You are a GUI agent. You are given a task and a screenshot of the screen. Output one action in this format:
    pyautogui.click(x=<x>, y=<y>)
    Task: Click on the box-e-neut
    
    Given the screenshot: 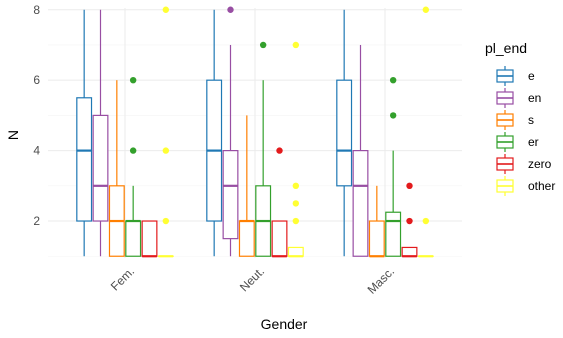 What is the action you would take?
    pyautogui.click(x=214, y=133)
    